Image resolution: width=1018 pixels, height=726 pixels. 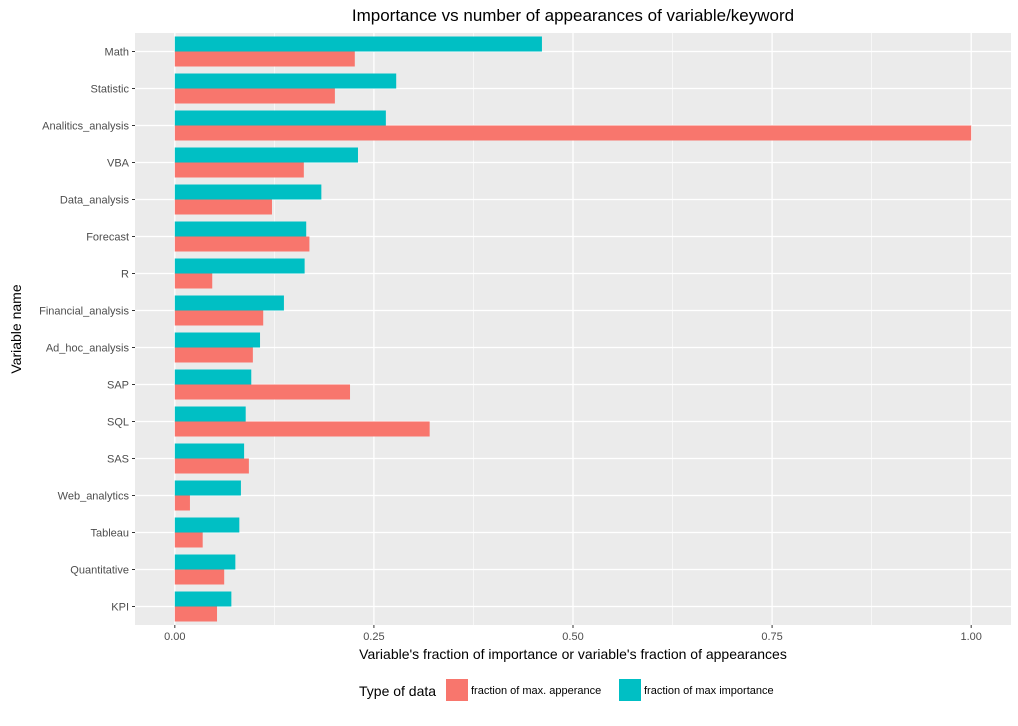 What do you see at coordinates (95, 201) in the screenshot?
I see `y-tick-label: Data_analysis` at bounding box center [95, 201].